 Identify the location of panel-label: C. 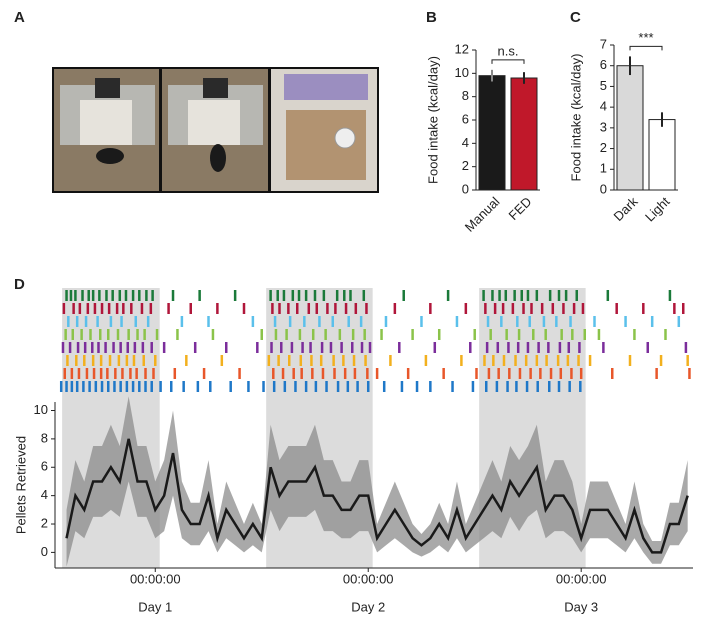
(575, 17).